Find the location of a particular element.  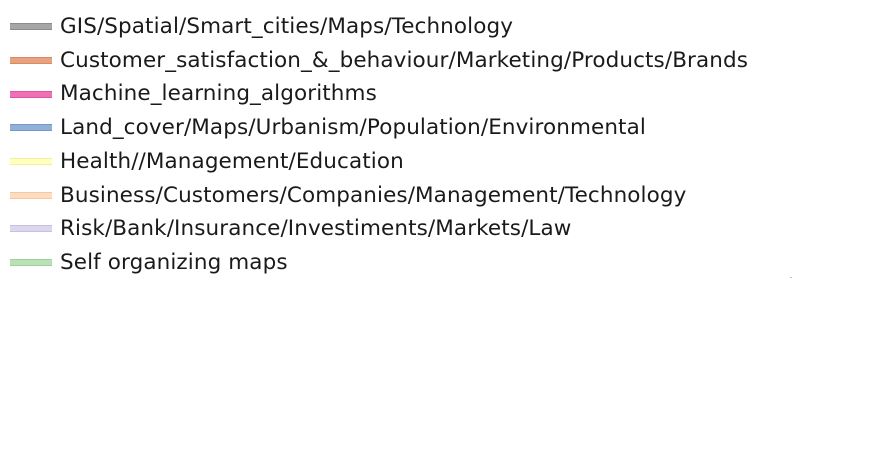

legend-entry: GIS/Spatial/Smart_cities/Maps/Technology is located at coordinates (379, 27).